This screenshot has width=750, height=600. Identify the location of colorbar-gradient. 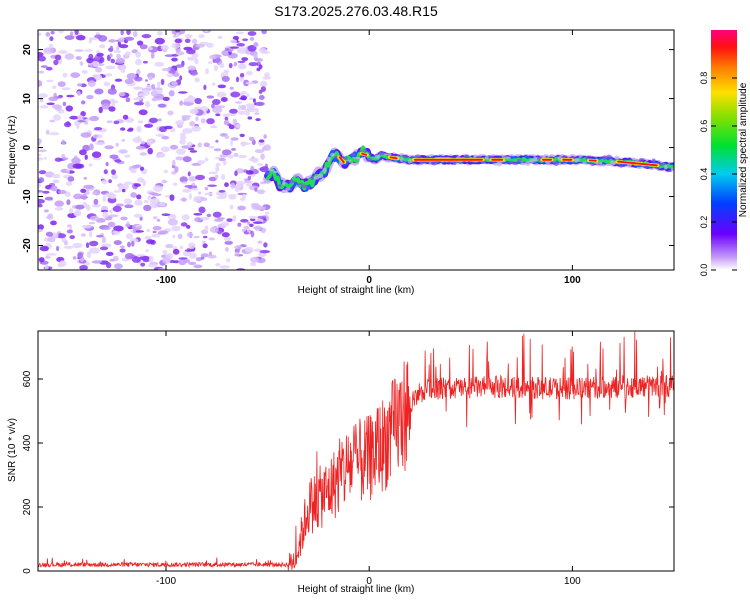
(724, 150).